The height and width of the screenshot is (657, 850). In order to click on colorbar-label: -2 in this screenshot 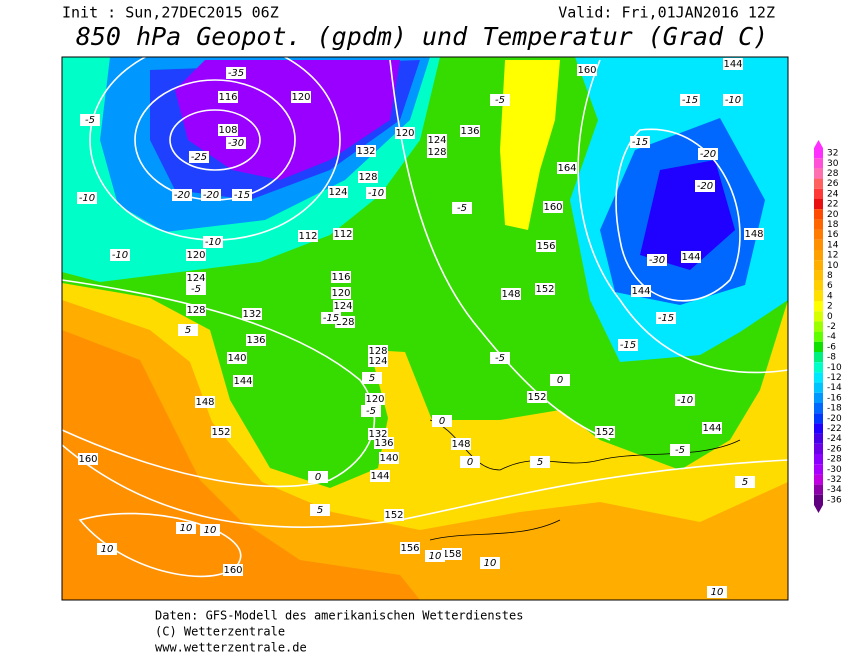, I will do `click(831, 327)`.